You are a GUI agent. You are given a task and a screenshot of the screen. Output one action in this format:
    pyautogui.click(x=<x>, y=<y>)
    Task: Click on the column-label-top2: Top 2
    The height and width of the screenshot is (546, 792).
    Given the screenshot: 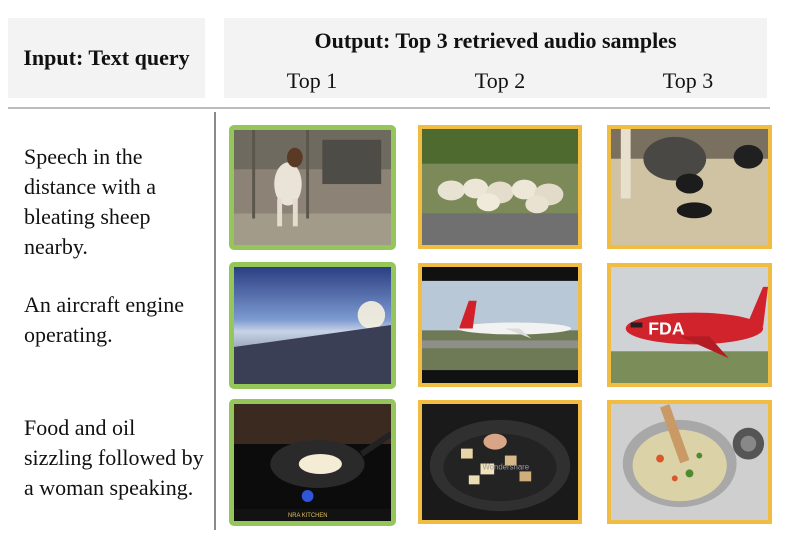 What is the action you would take?
    pyautogui.click(x=500, y=80)
    